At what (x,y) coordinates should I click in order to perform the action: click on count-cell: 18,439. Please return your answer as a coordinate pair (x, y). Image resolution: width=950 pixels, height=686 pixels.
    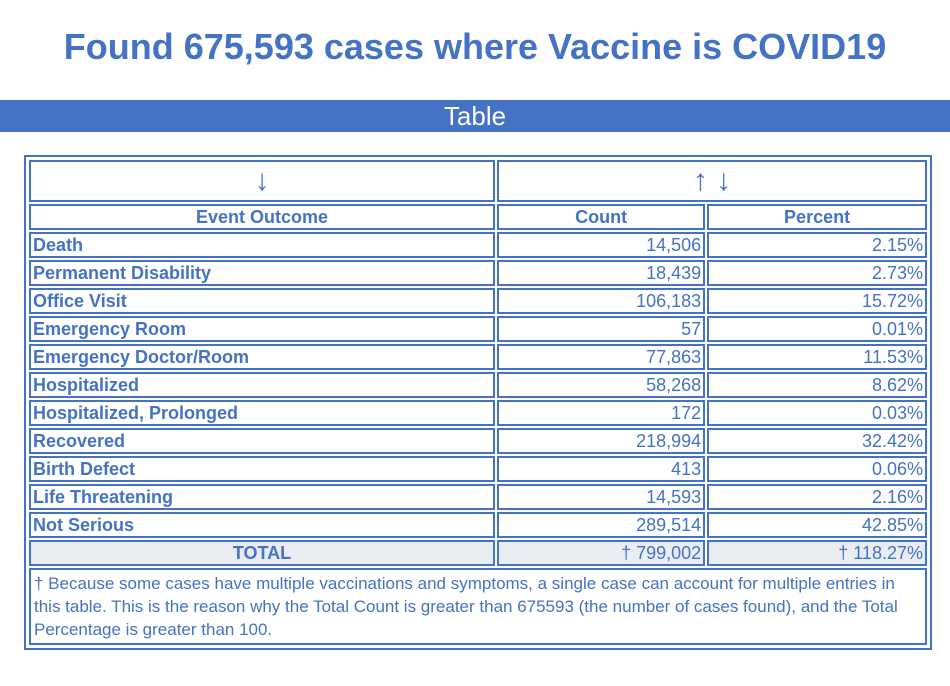
    Looking at the image, I should click on (601, 273).